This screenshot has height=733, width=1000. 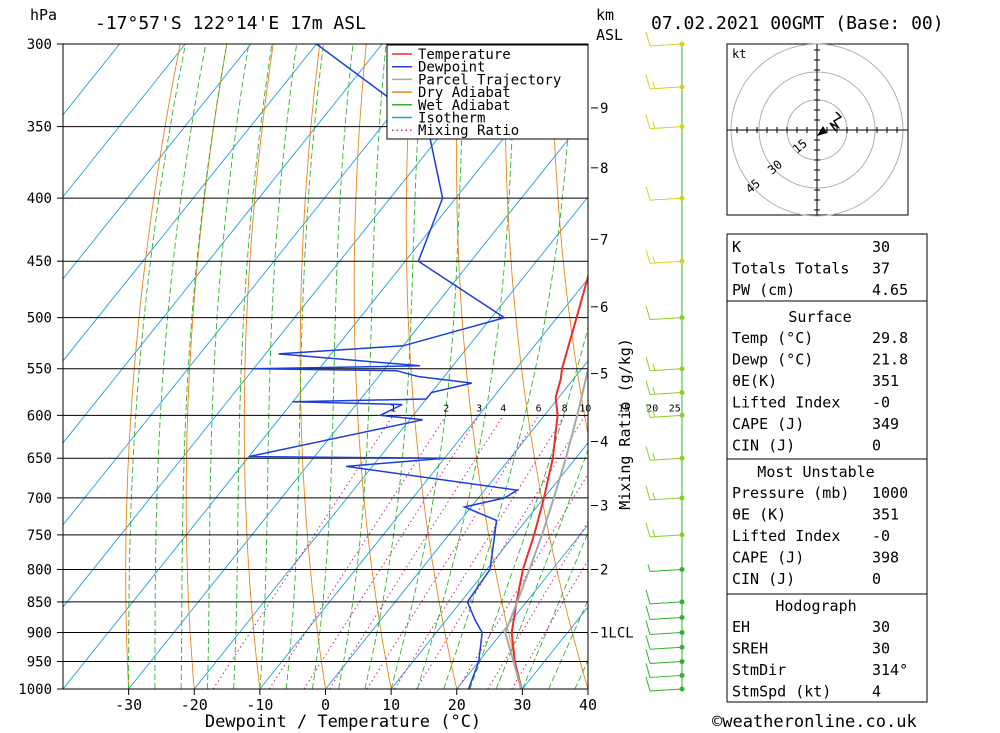 What do you see at coordinates (741, 627) in the screenshot?
I see `table-row-label: EH` at bounding box center [741, 627].